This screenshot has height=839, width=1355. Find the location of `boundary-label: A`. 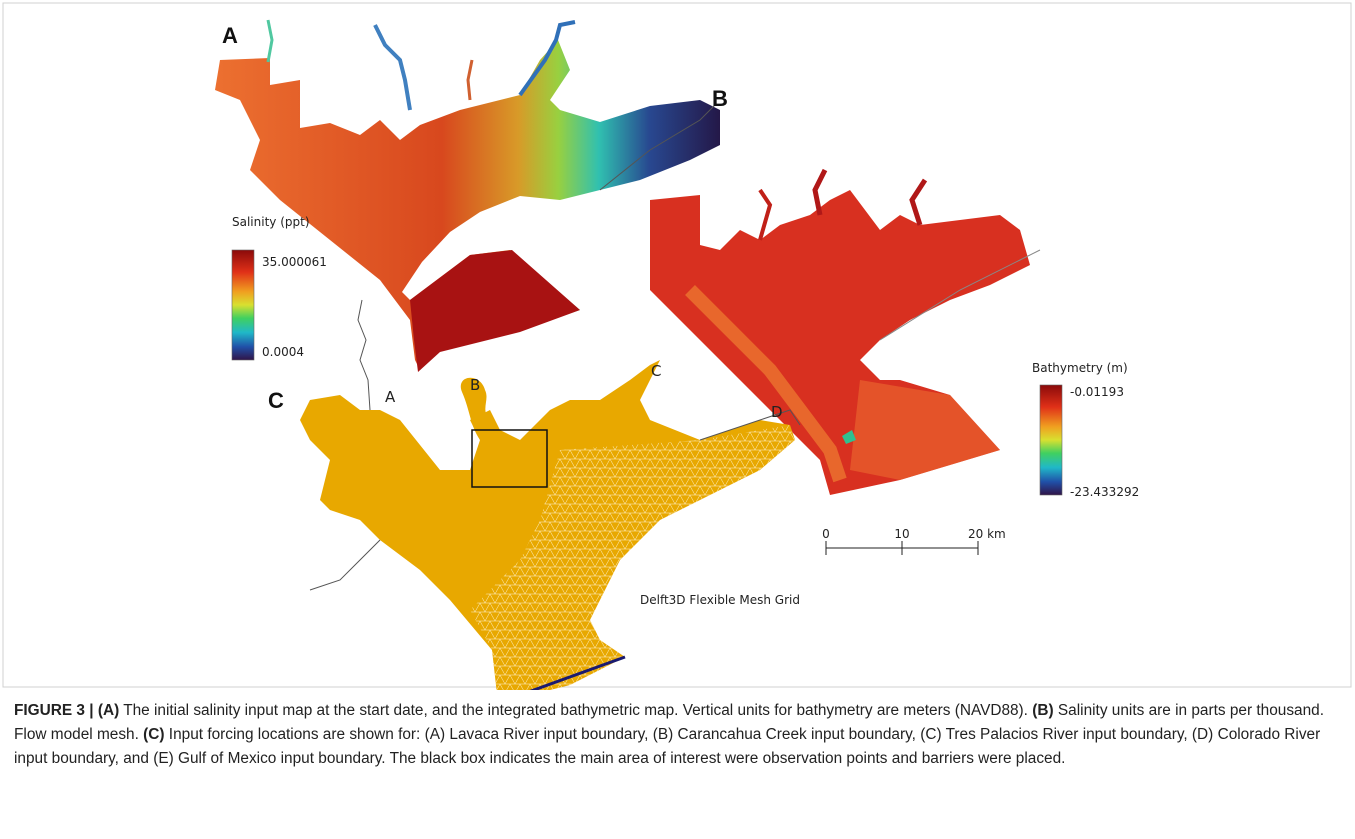

boundary-label: A is located at coordinates (390, 397).